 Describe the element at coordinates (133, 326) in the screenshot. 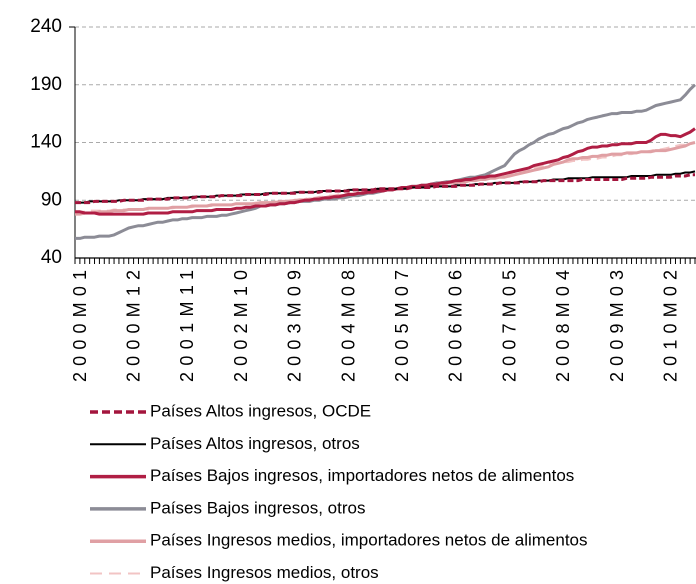

I see `x-tick-label: 2000M12` at that location.